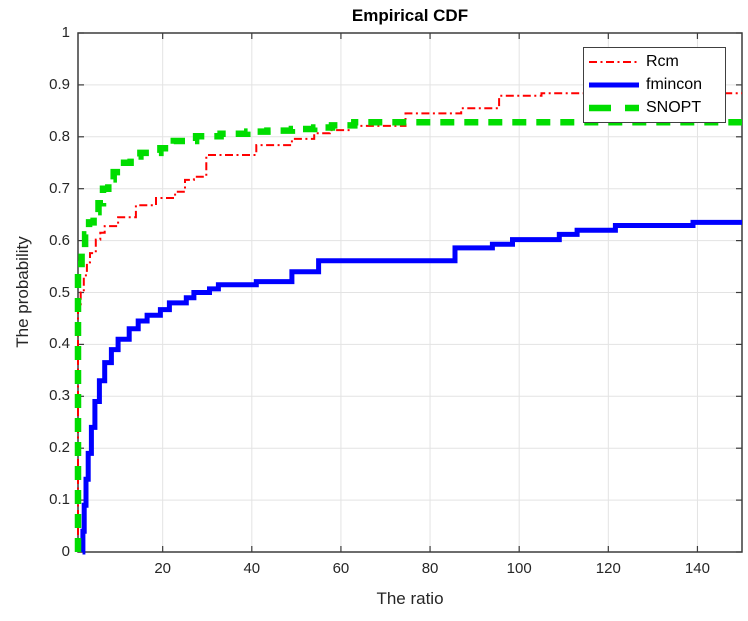  I want to click on legend-item-fmincon: fmincon, so click(654, 84).